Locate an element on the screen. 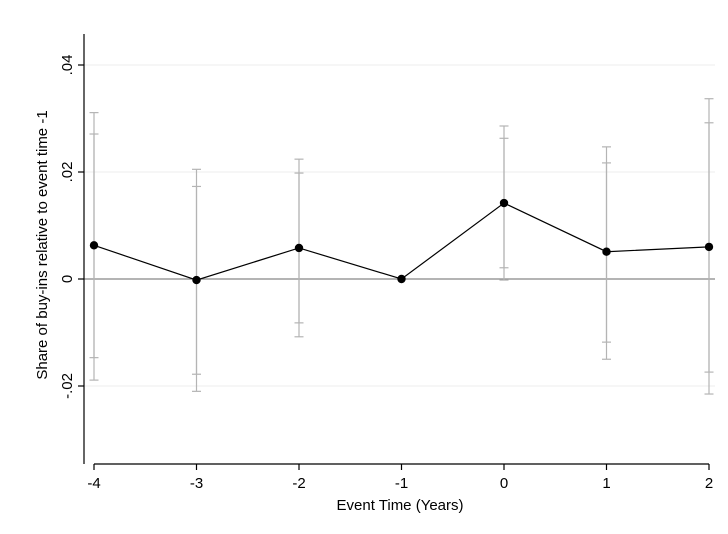 The width and height of the screenshot is (728, 534). series-points is located at coordinates (401, 241).